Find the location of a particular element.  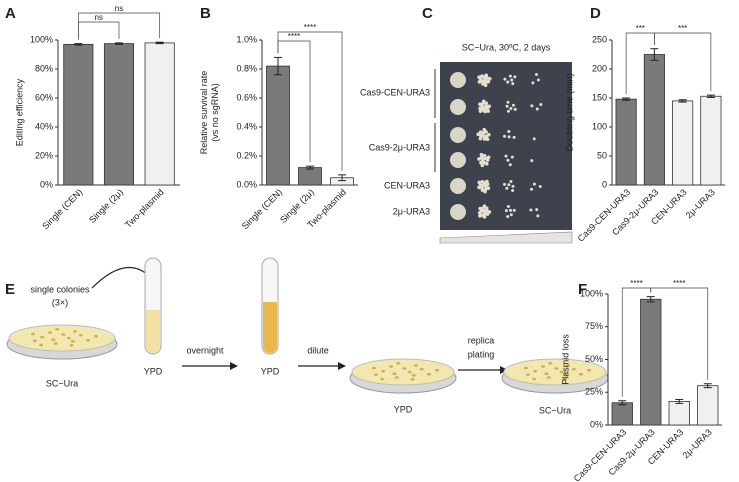

strain-label: Cas9-2μ-URA3 is located at coordinates (399, 147).